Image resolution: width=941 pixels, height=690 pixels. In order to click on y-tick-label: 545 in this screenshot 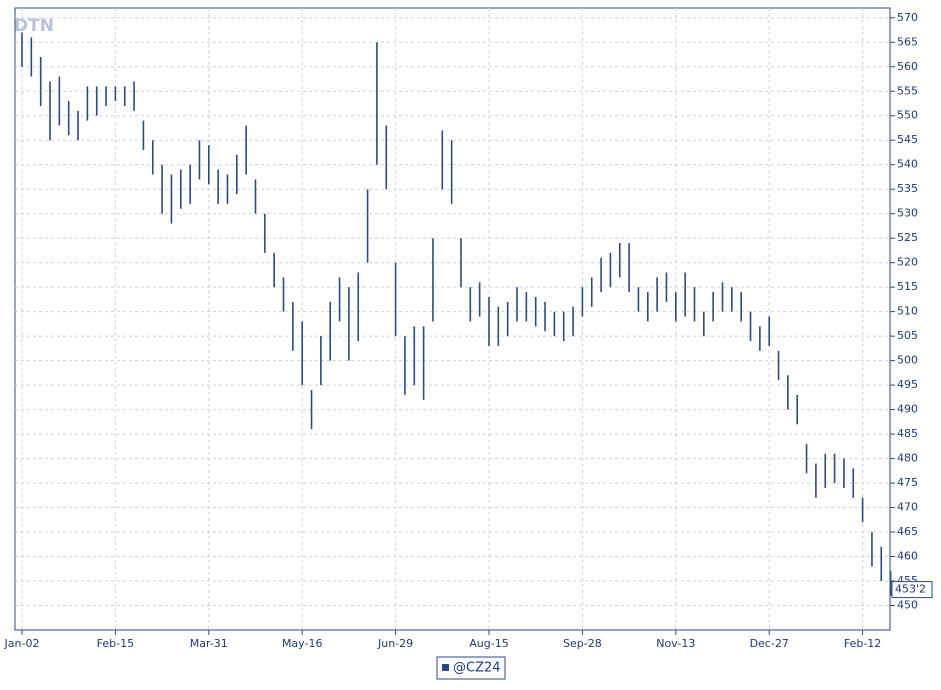, I will do `click(907, 139)`.